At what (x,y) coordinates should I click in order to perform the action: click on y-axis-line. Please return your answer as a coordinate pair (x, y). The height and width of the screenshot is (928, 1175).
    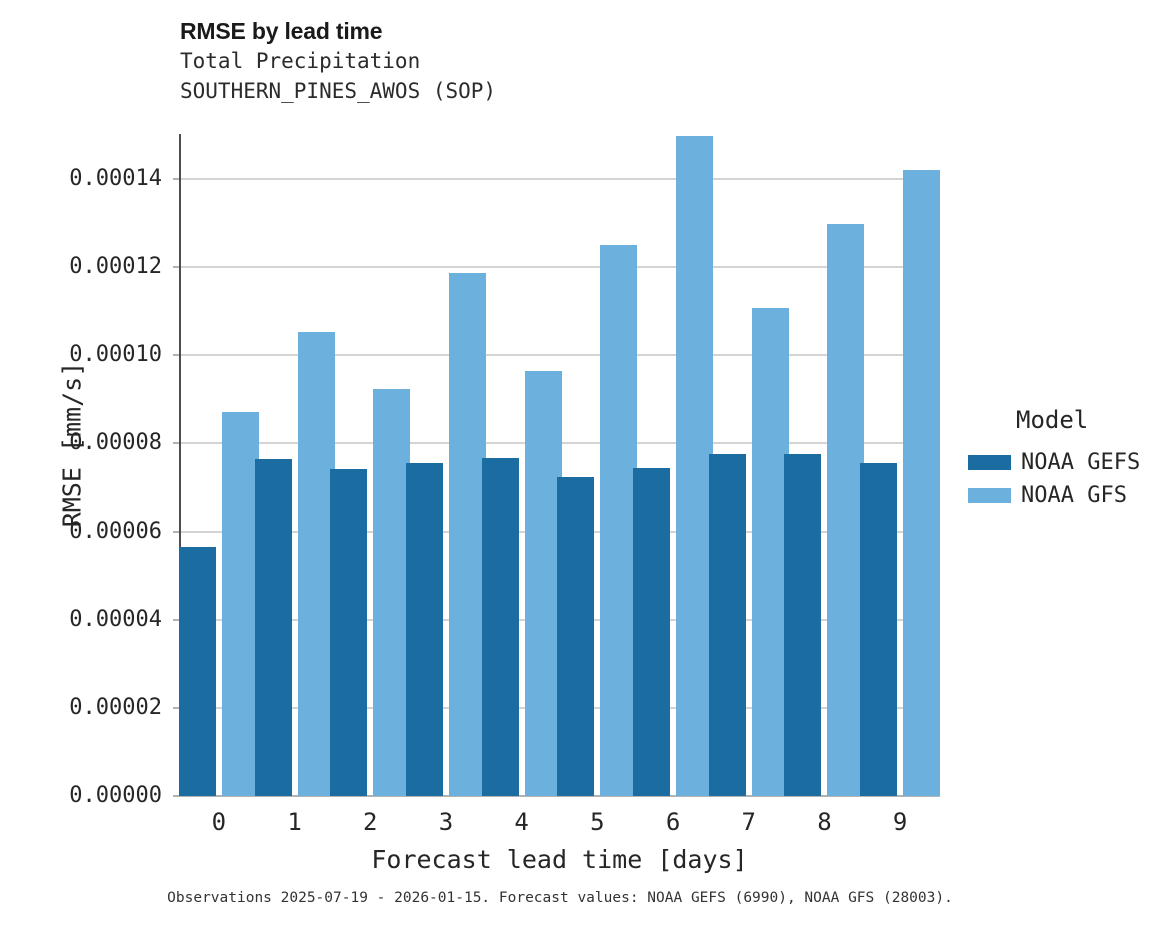
    Looking at the image, I should click on (180, 465).